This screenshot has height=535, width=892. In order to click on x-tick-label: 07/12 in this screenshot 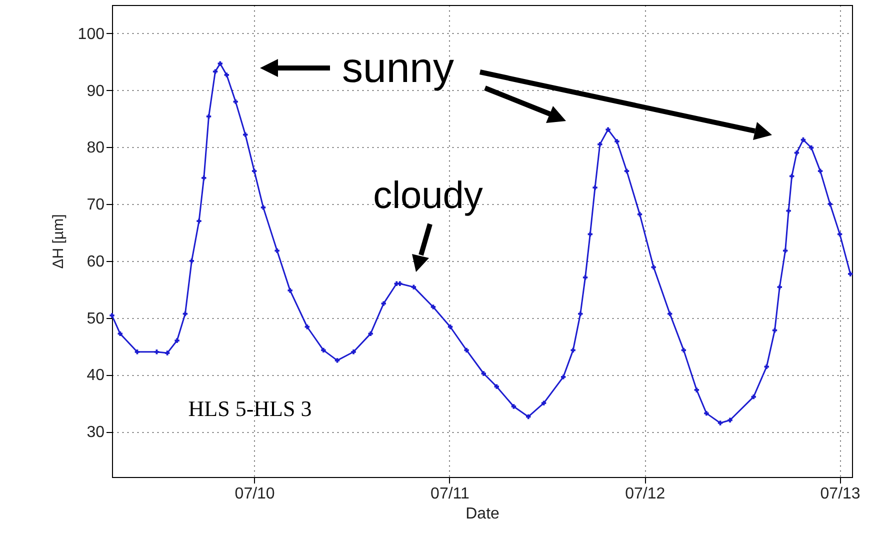, I will do `click(645, 494)`.